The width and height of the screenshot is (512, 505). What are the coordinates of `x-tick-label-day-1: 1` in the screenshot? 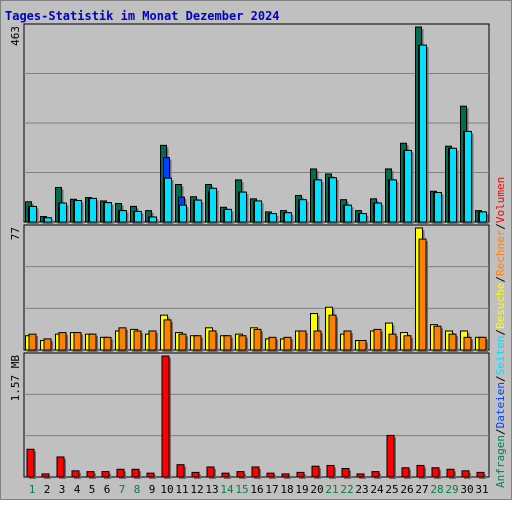 It's located at (32, 489).